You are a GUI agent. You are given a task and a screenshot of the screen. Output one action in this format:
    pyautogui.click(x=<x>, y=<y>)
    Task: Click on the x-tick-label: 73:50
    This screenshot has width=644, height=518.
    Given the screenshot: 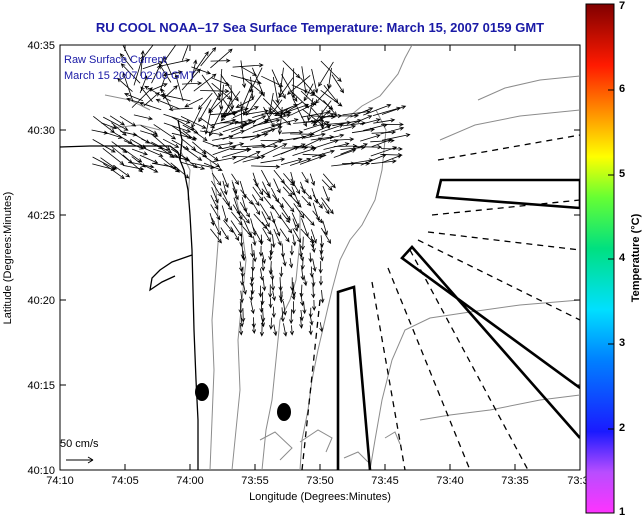 What is the action you would take?
    pyautogui.click(x=320, y=481)
    